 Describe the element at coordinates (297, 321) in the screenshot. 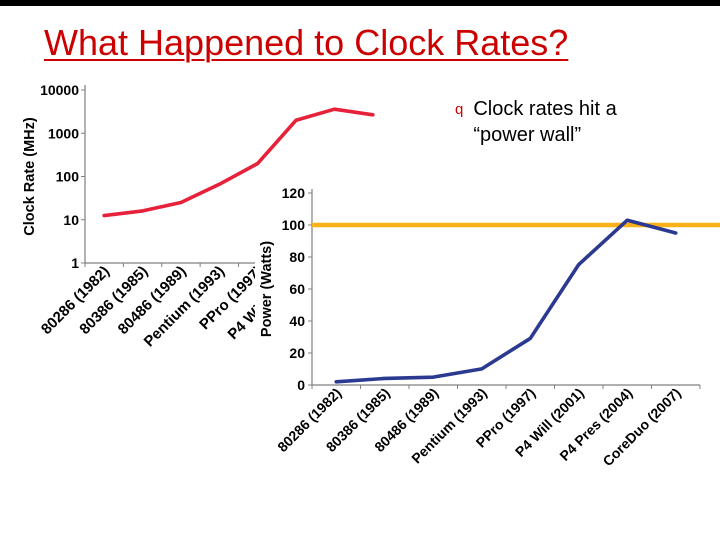

I see `y-tick-label: 40` at that location.